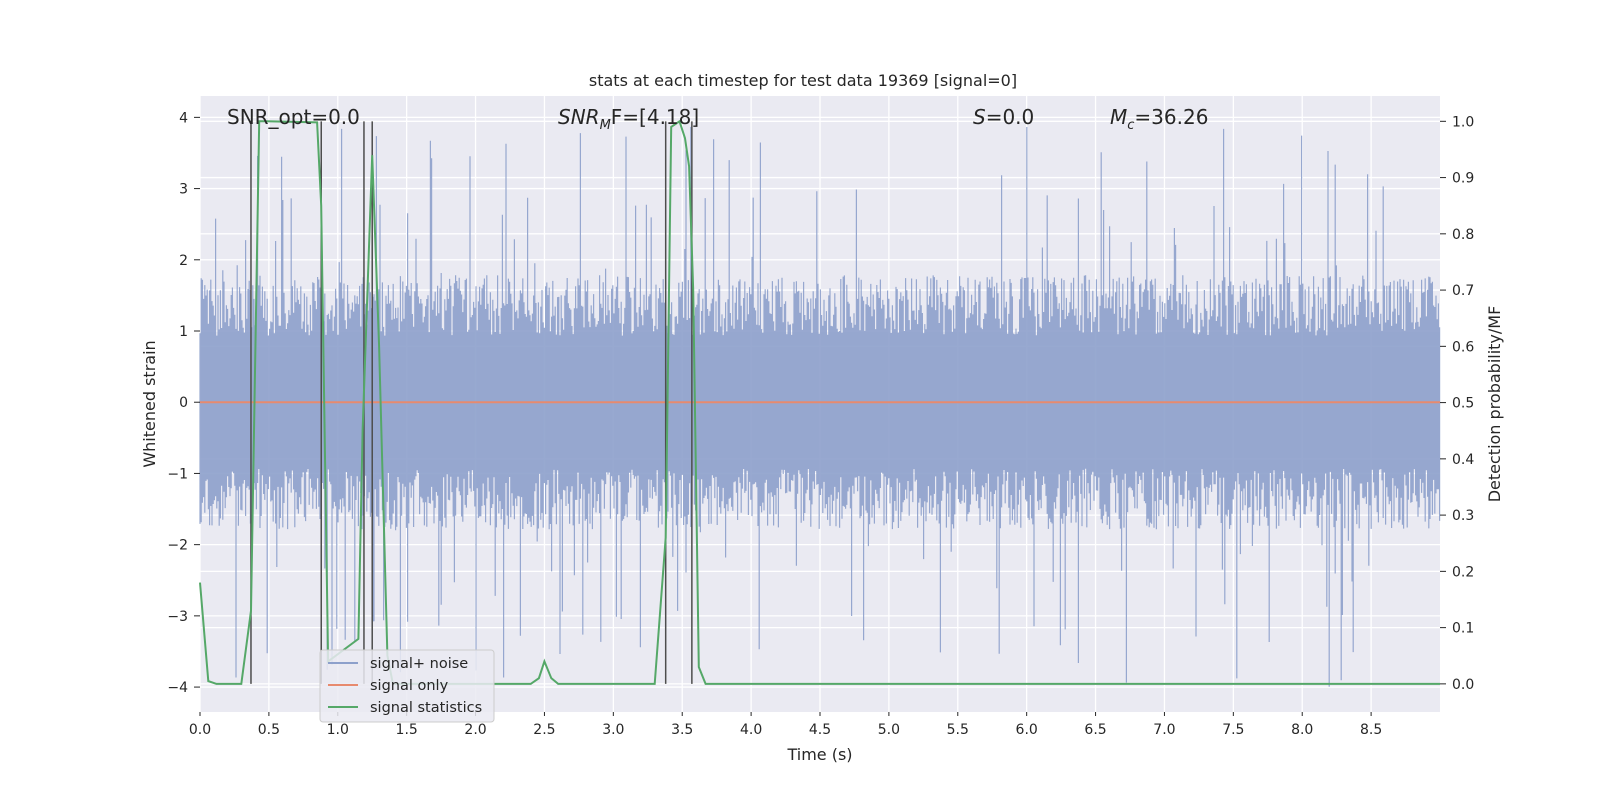 The height and width of the screenshot is (800, 1600). I want to click on right-y-tick-label: 0.5, so click(1463, 404).